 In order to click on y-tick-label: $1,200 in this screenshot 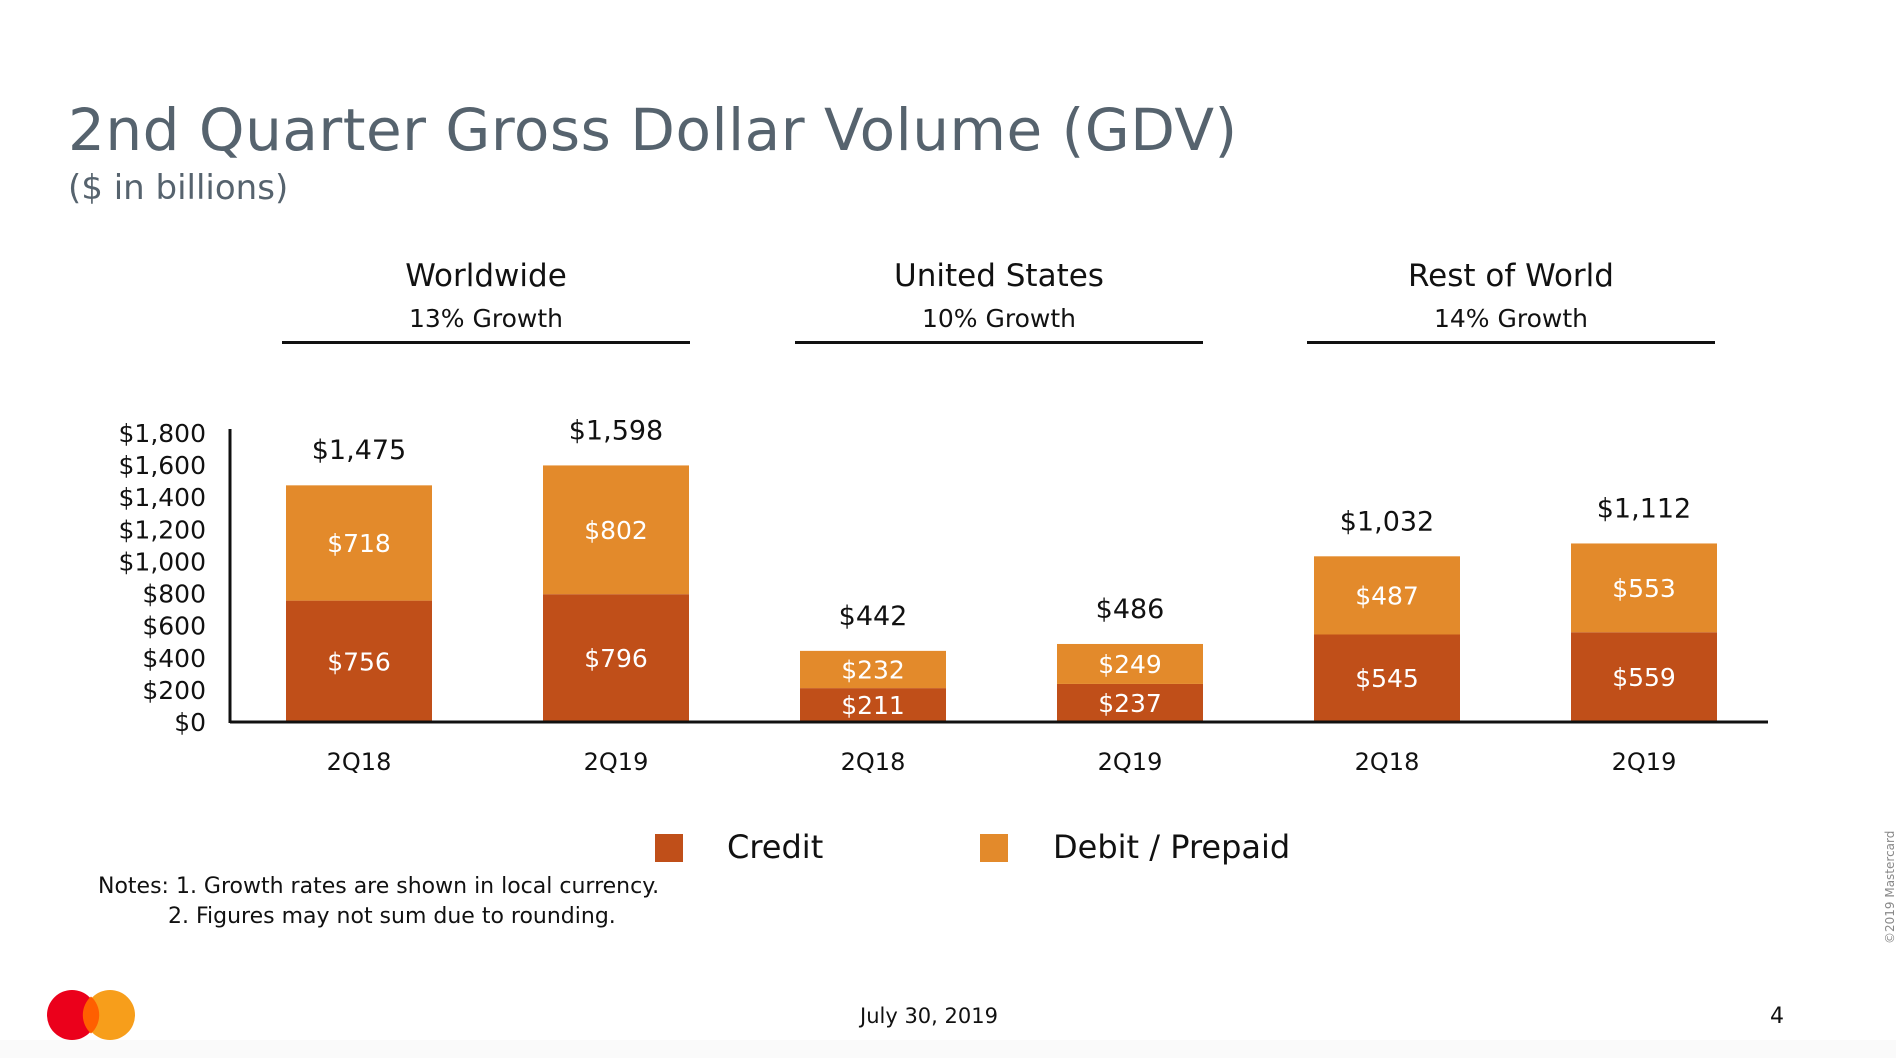, I will do `click(162, 529)`.